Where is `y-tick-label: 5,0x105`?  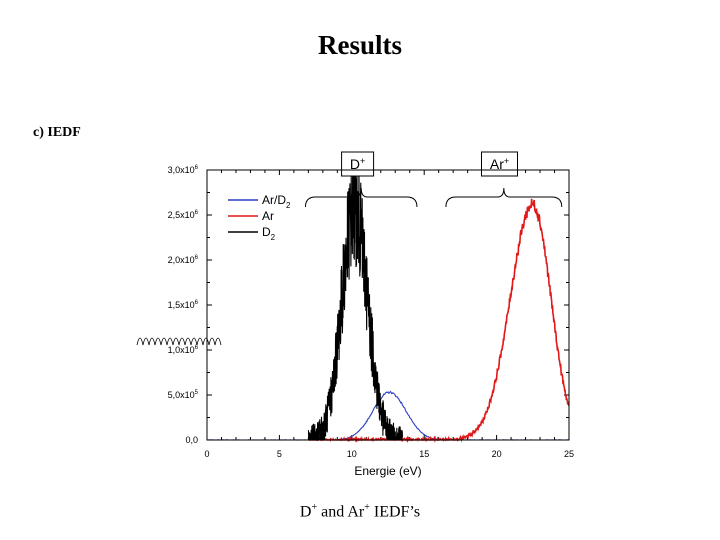 y-tick-label: 5,0x105 is located at coordinates (183, 395).